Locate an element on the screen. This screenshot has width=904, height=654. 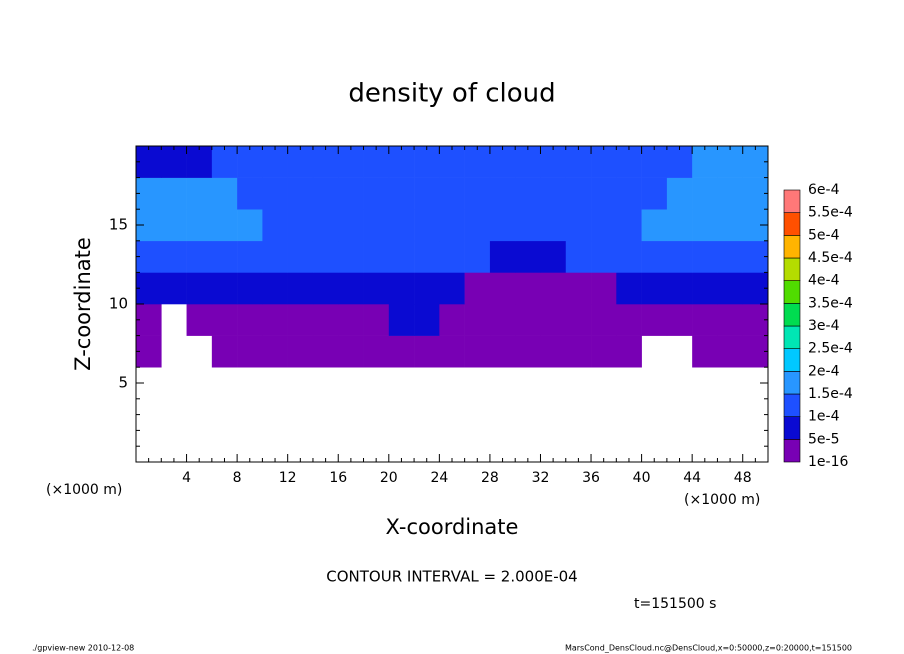
colorbar-label: 5e-4 is located at coordinates (824, 235).